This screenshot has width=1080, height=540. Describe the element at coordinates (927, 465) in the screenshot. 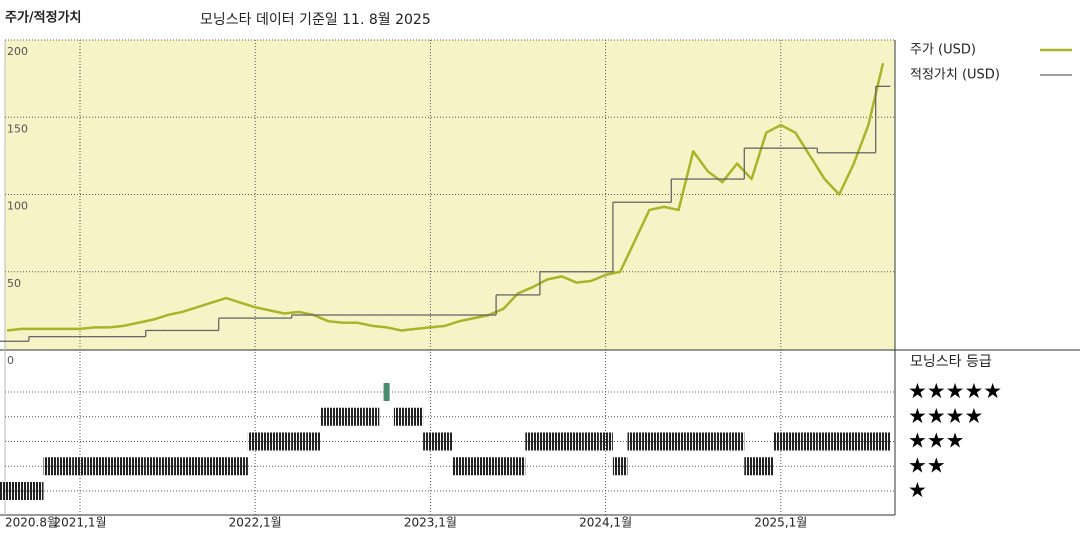

I see `rating-level-label: ★★` at that location.